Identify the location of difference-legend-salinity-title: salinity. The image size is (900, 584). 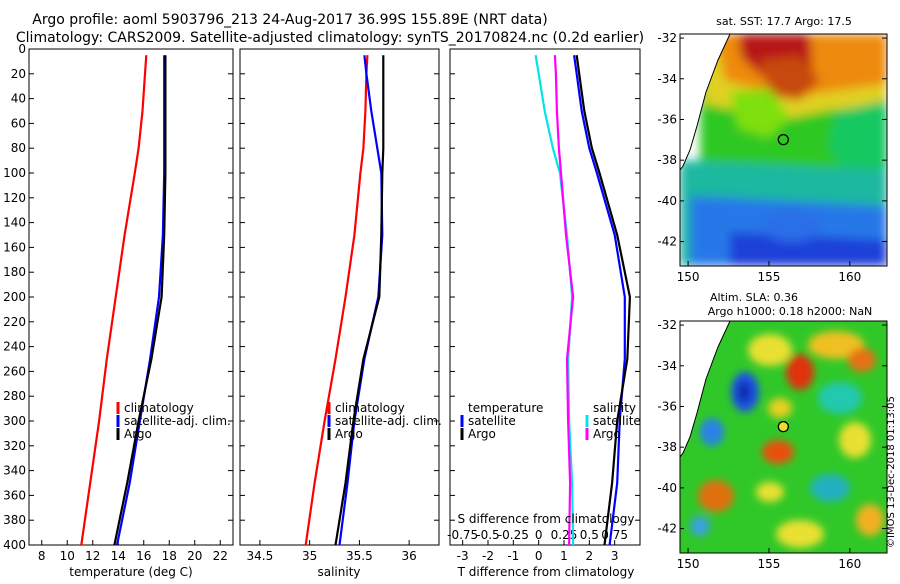
(614, 408).